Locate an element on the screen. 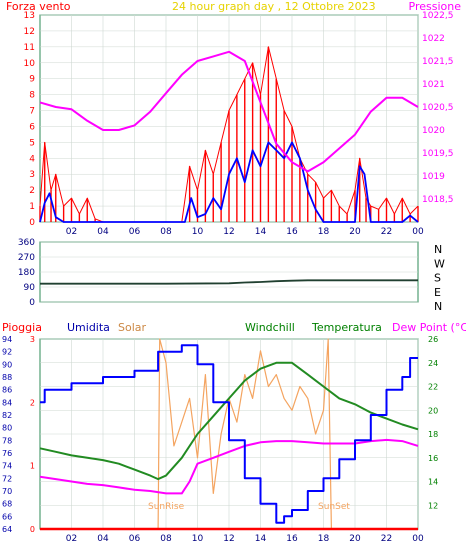 The width and height of the screenshot is (466, 555). wind-tick-label: 10 is located at coordinates (30, 64).